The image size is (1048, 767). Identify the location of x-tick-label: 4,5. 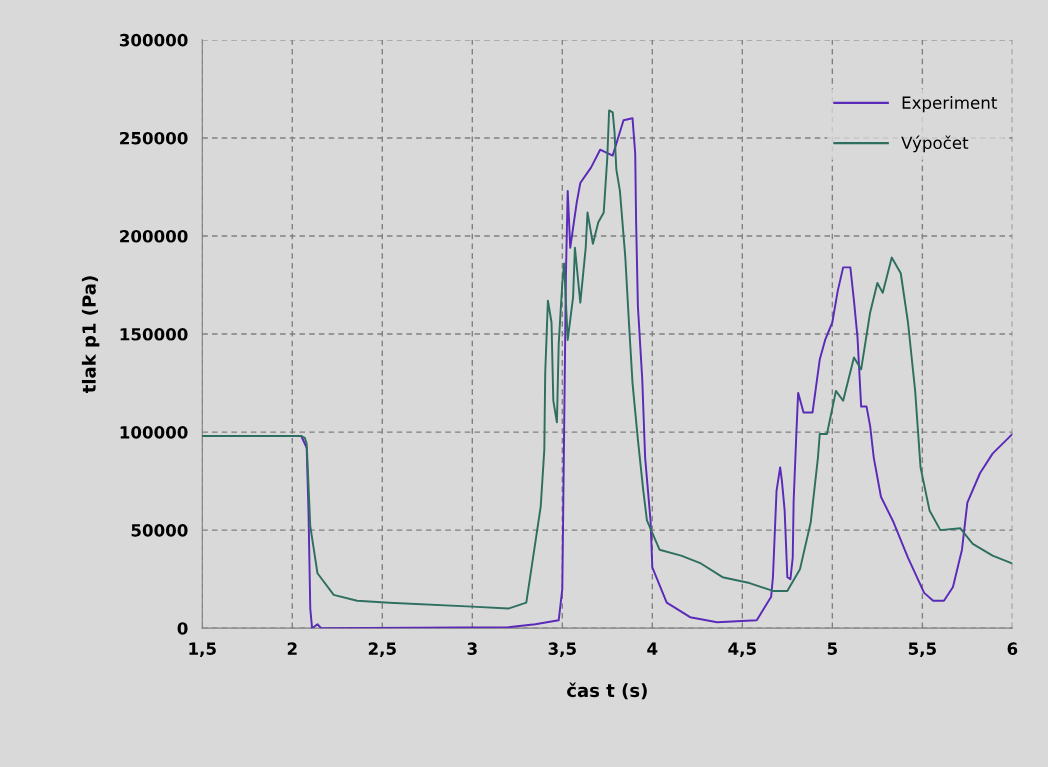
(742, 650).